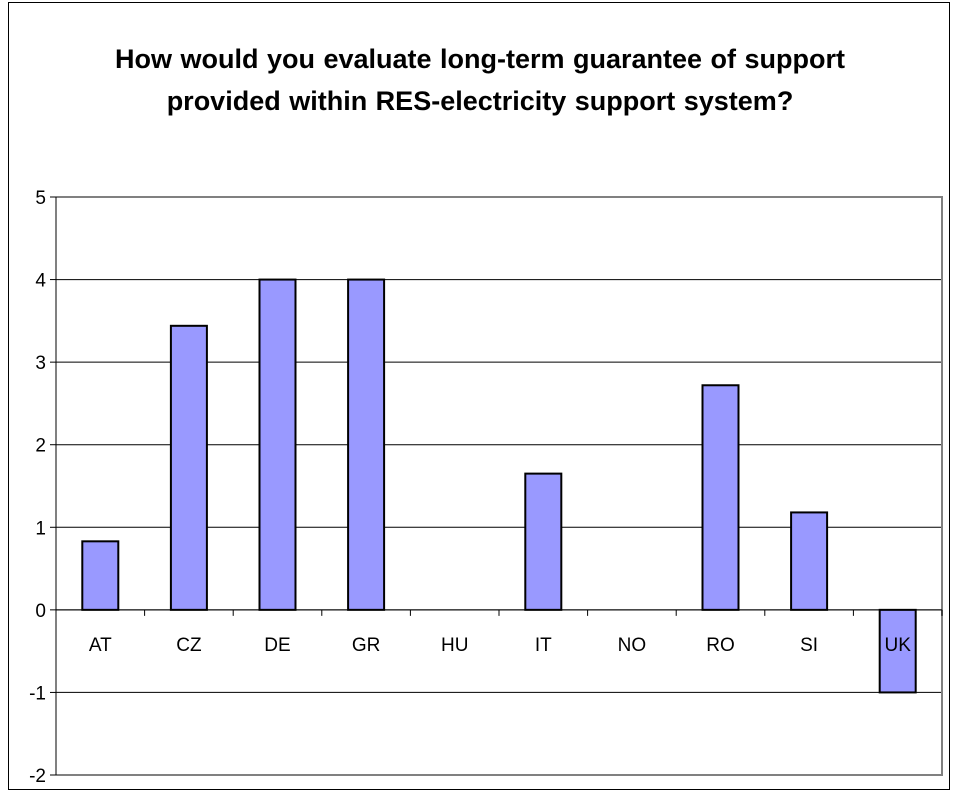  What do you see at coordinates (40, 528) in the screenshot?
I see `y-tick-label: 1` at bounding box center [40, 528].